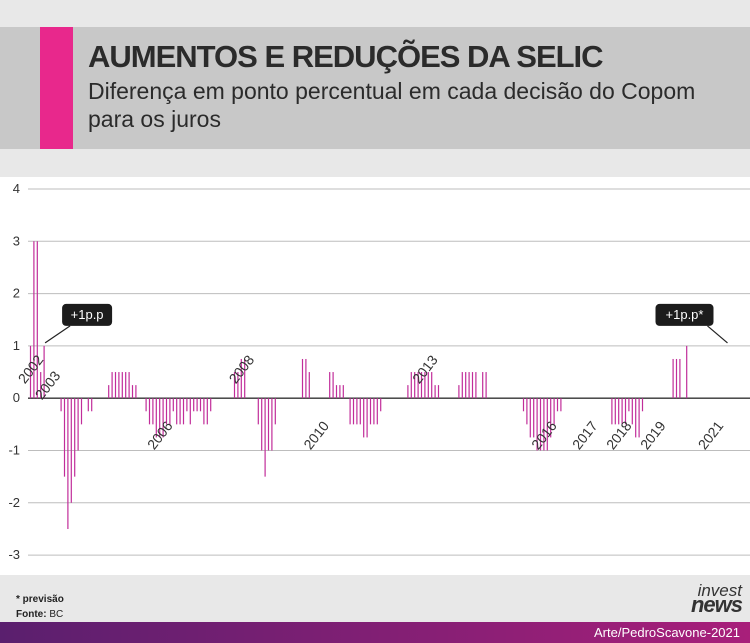 The image size is (750, 643). Describe the element at coordinates (585, 435) in the screenshot. I see `x-label-2017: 2017` at that location.